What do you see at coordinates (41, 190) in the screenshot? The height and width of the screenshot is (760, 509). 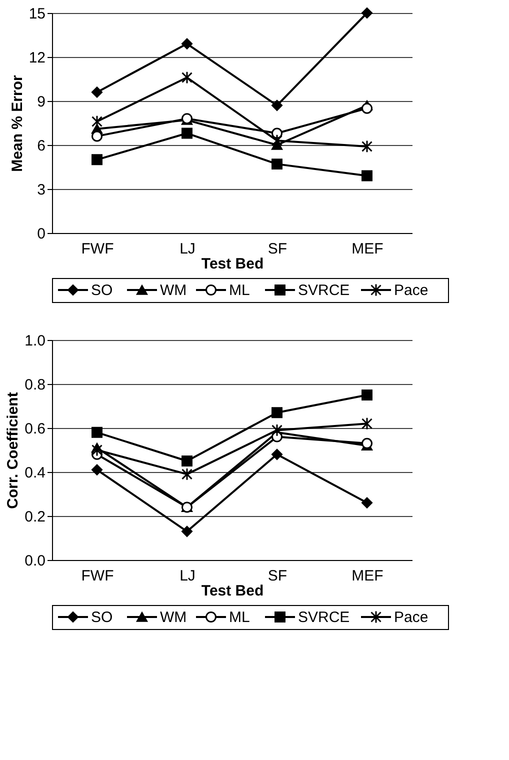 I see `y-tick-label: 3` at bounding box center [41, 190].